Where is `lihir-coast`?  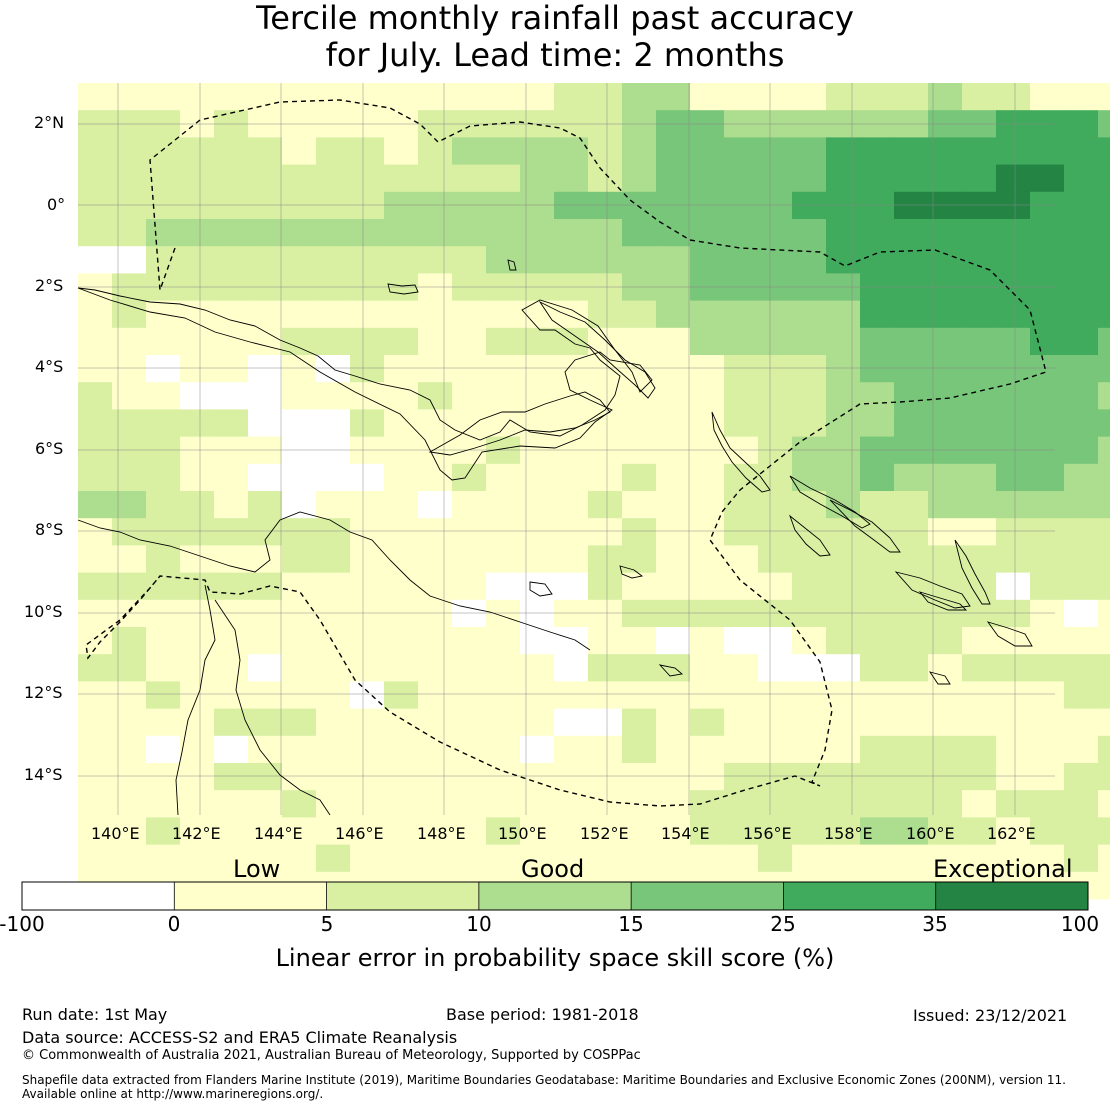 lihir-coast is located at coordinates (512, 265).